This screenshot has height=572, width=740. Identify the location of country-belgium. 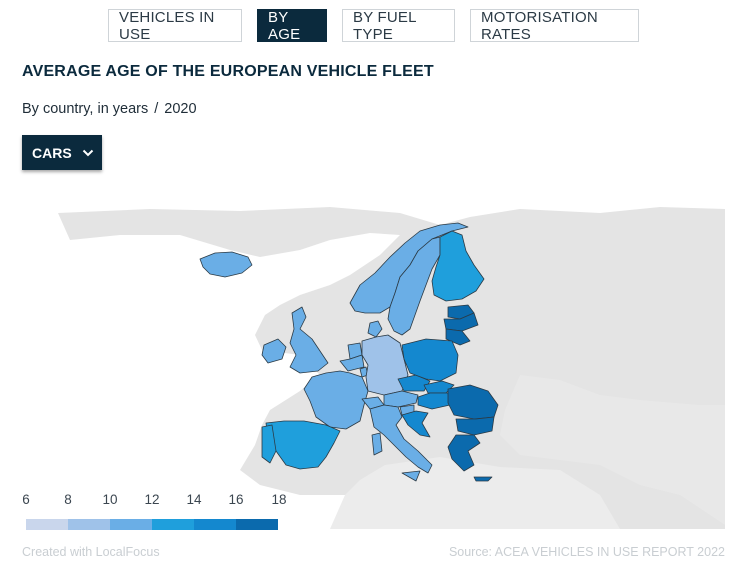
(352, 363).